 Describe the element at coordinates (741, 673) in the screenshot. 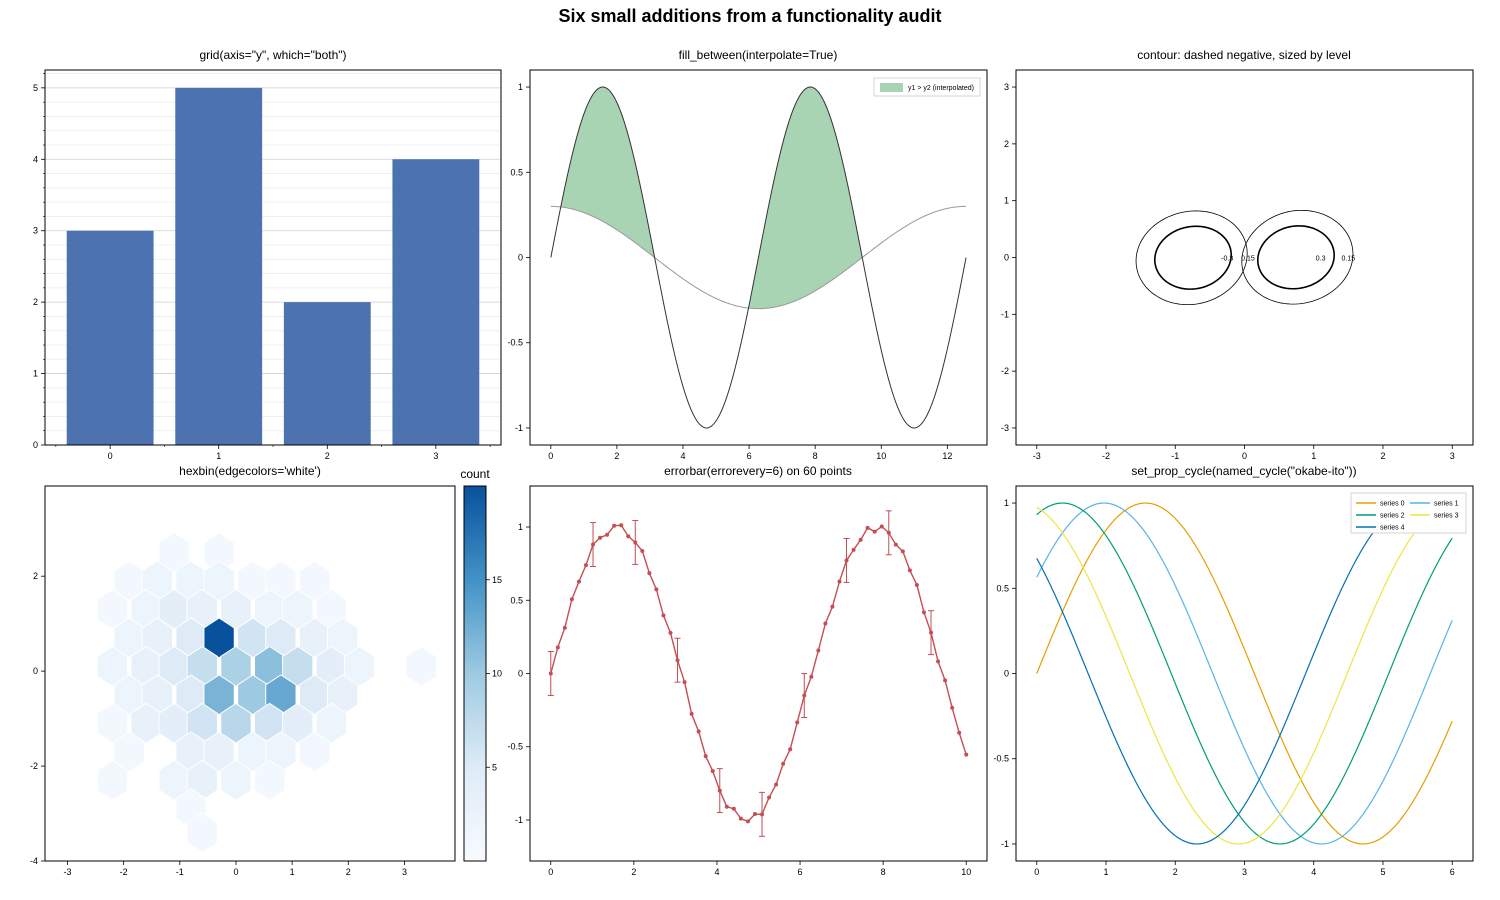

I see `error-bars` at that location.